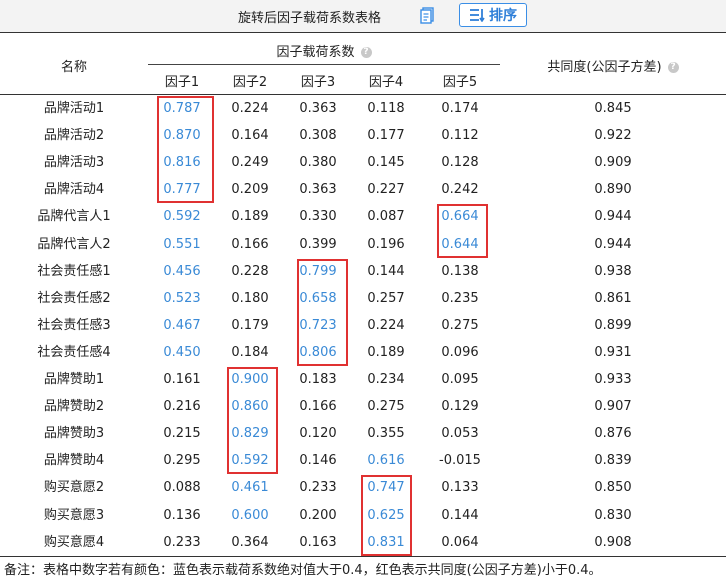  What do you see at coordinates (74, 379) in the screenshot?
I see `row-name: 品牌赞助1` at bounding box center [74, 379].